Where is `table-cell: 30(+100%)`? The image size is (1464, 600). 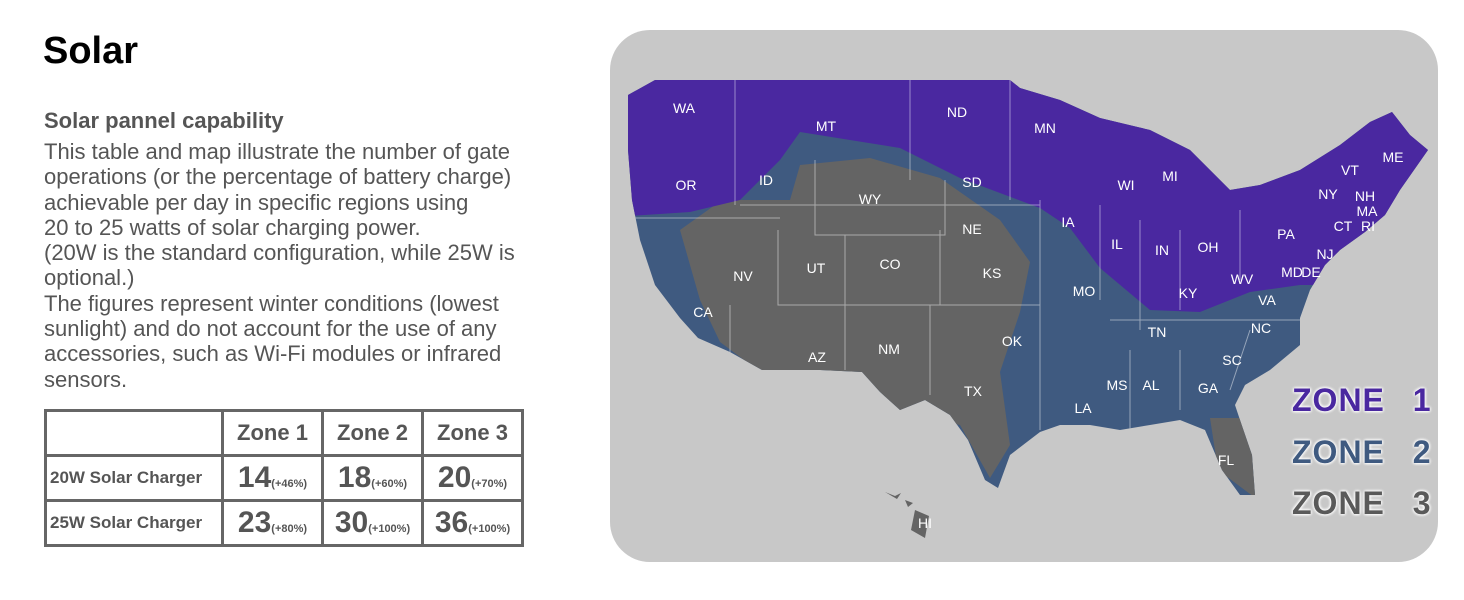 table-cell: 30(+100%) is located at coordinates (372, 523).